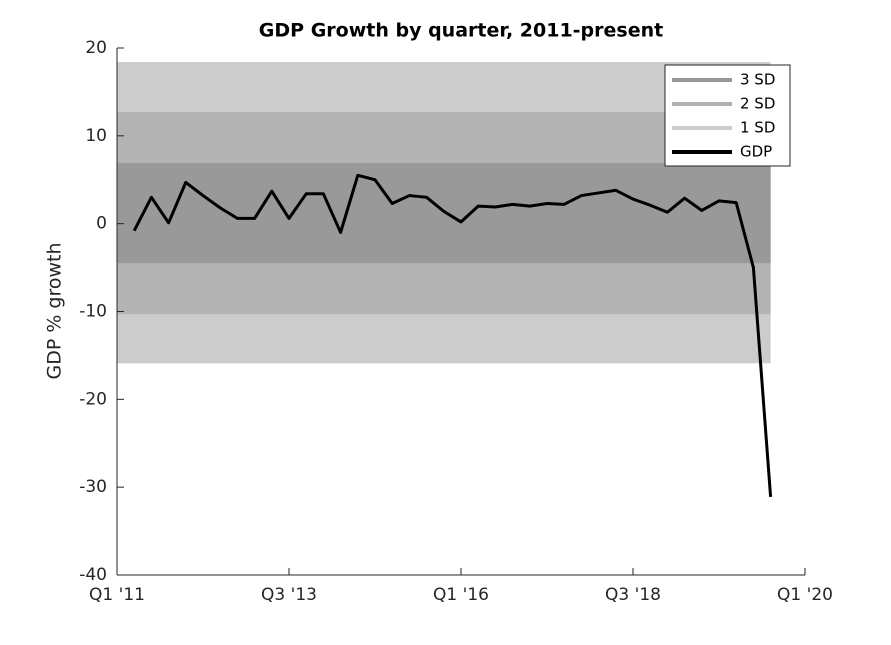  Describe the element at coordinates (101, 224) in the screenshot. I see `y-tick-label: 0` at that location.